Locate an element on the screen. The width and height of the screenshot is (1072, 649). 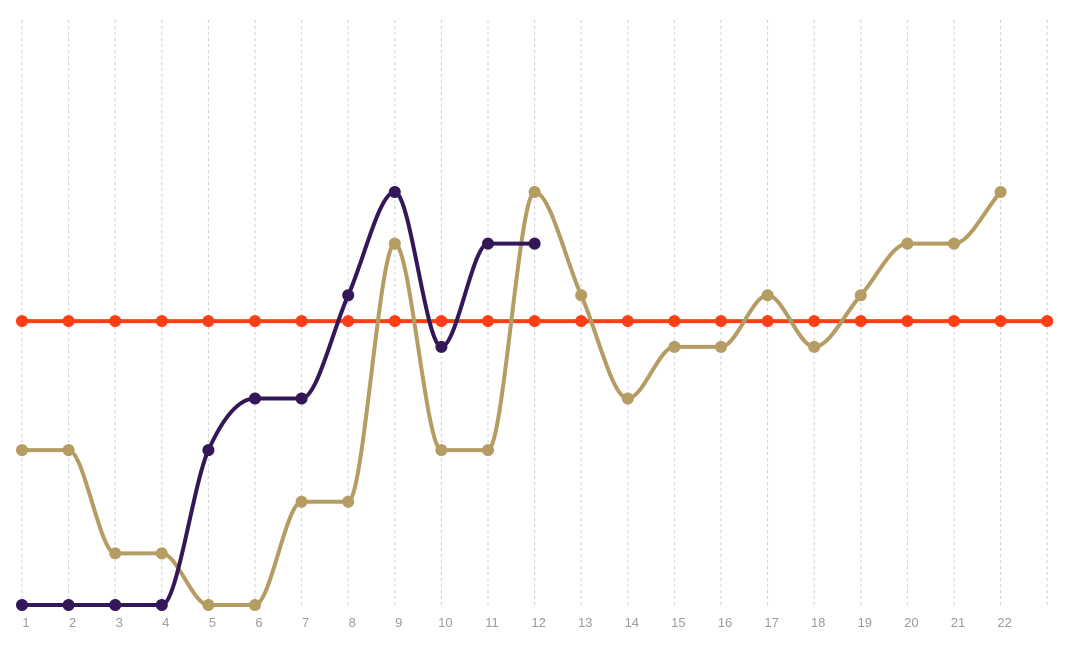
x-tick-label: 13 is located at coordinates (585, 622).